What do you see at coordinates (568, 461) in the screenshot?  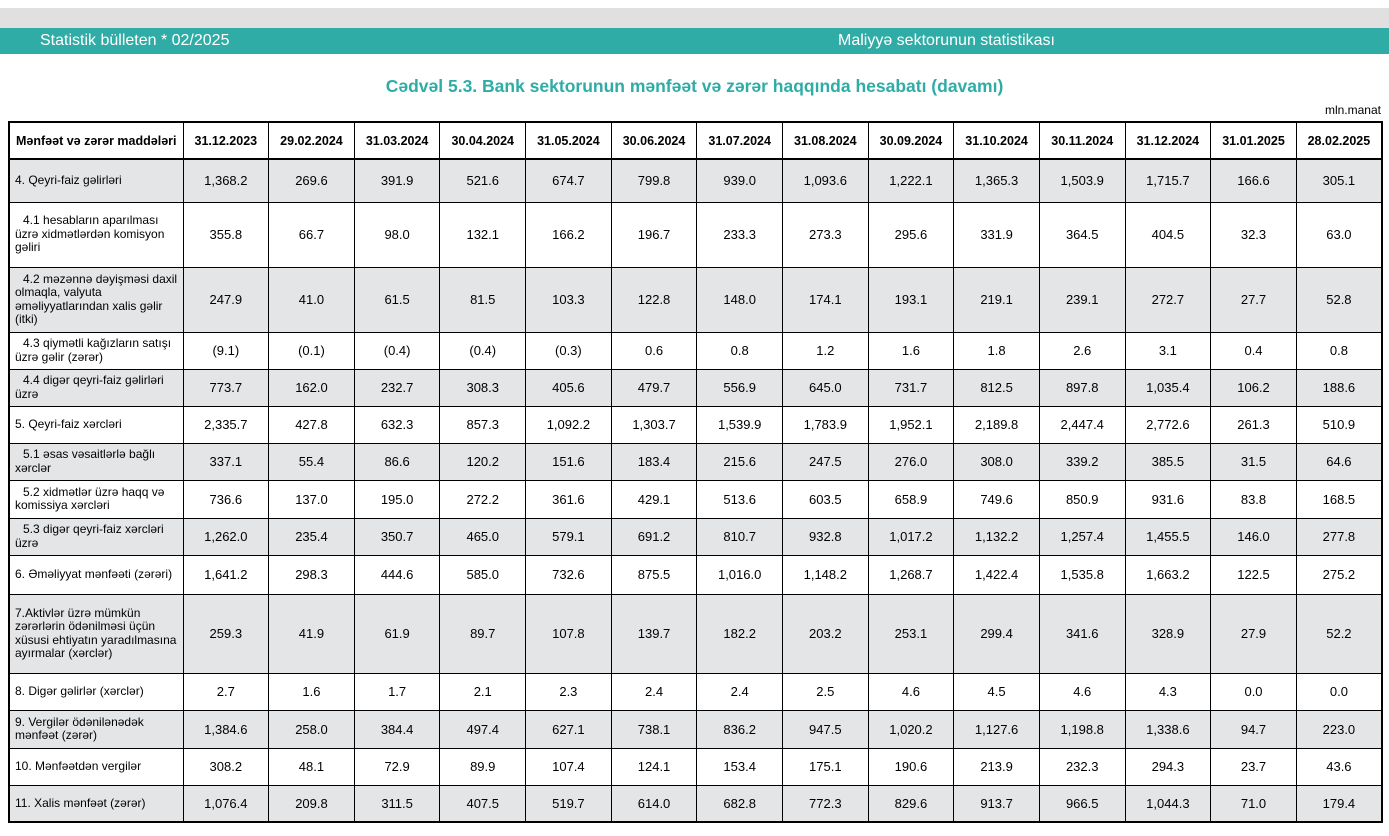 I see `value-cell: 151.6` at bounding box center [568, 461].